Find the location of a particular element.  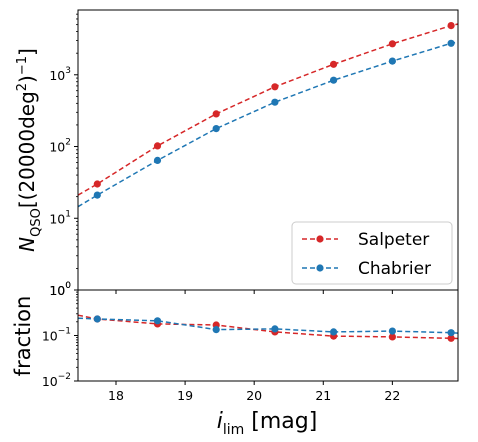

bottom-series-salpeter-line is located at coordinates (268, 327).